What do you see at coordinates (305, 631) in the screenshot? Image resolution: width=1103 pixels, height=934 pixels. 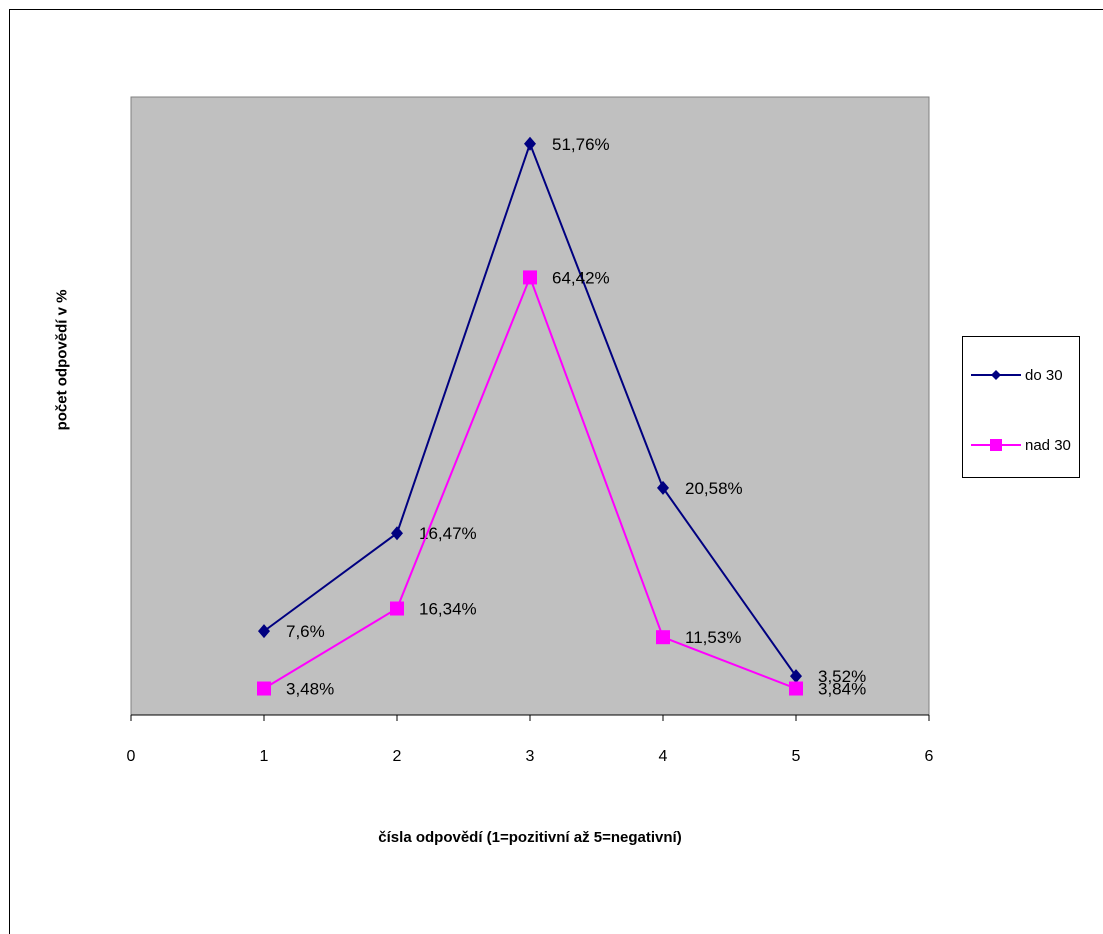 I see `data-label: 7,6%` at bounding box center [305, 631].